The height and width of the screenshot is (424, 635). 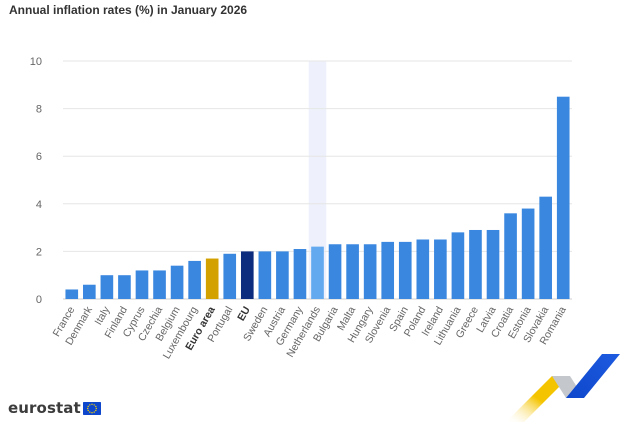 What do you see at coordinates (538, 399) in the screenshot?
I see `deco-yellow-stripe` at bounding box center [538, 399].